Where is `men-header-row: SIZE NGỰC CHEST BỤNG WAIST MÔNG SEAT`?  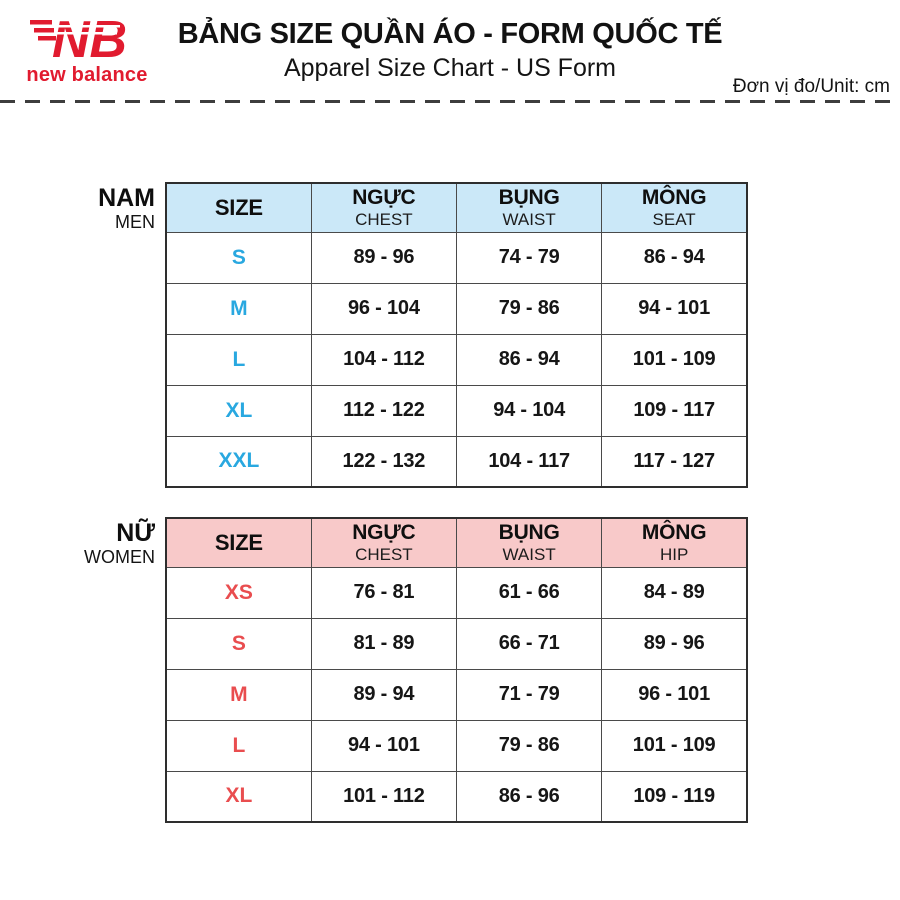
men-header-row: SIZE NGỰC CHEST BỤNG WAIST MÔNG SEAT is located at coordinates (456, 207).